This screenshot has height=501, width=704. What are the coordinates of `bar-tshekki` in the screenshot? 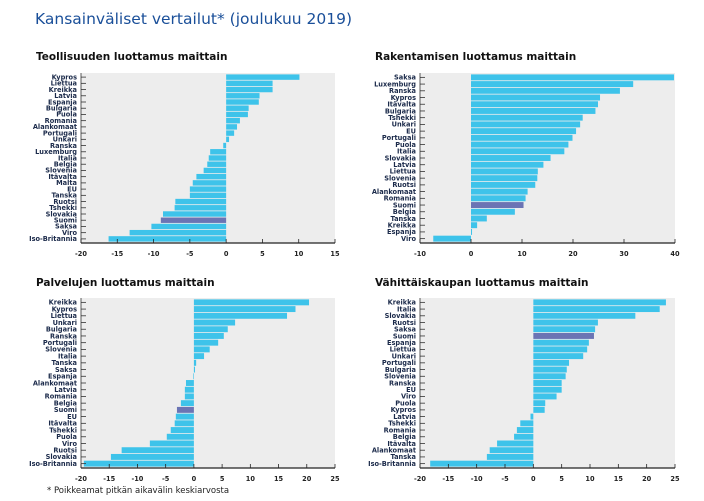 It's located at (527, 117).